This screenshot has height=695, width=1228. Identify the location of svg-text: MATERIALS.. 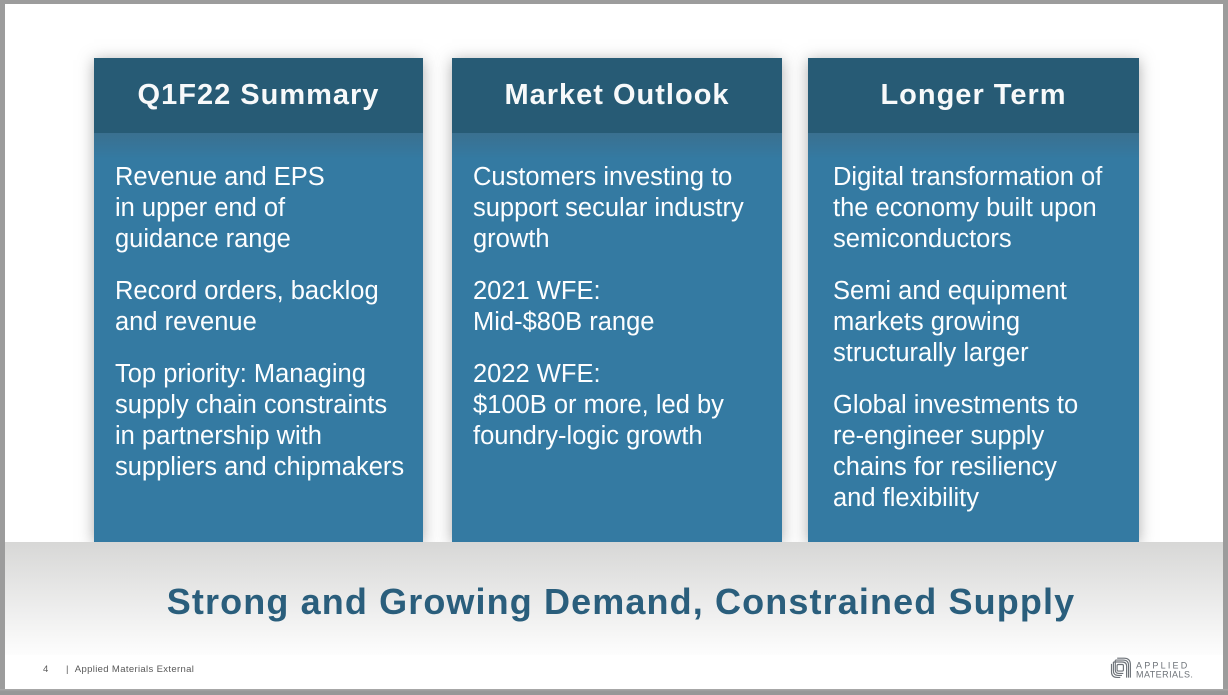
(1164, 675).